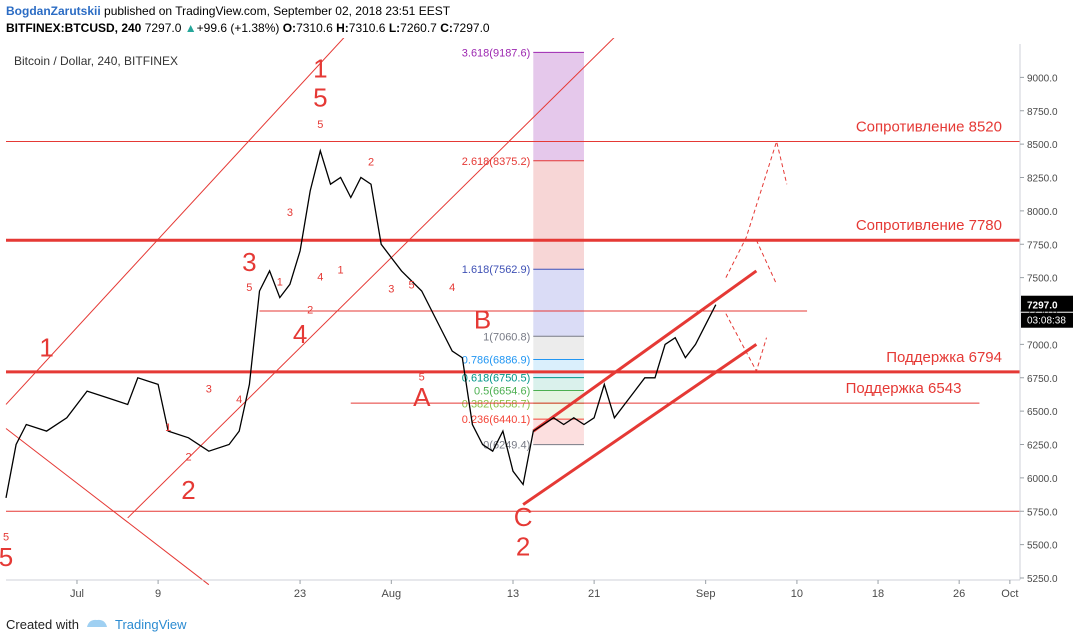 This screenshot has width=1073, height=644. What do you see at coordinates (496, 404) in the screenshot?
I see `fib-level-label: 0.382(6558.7)` at bounding box center [496, 404].